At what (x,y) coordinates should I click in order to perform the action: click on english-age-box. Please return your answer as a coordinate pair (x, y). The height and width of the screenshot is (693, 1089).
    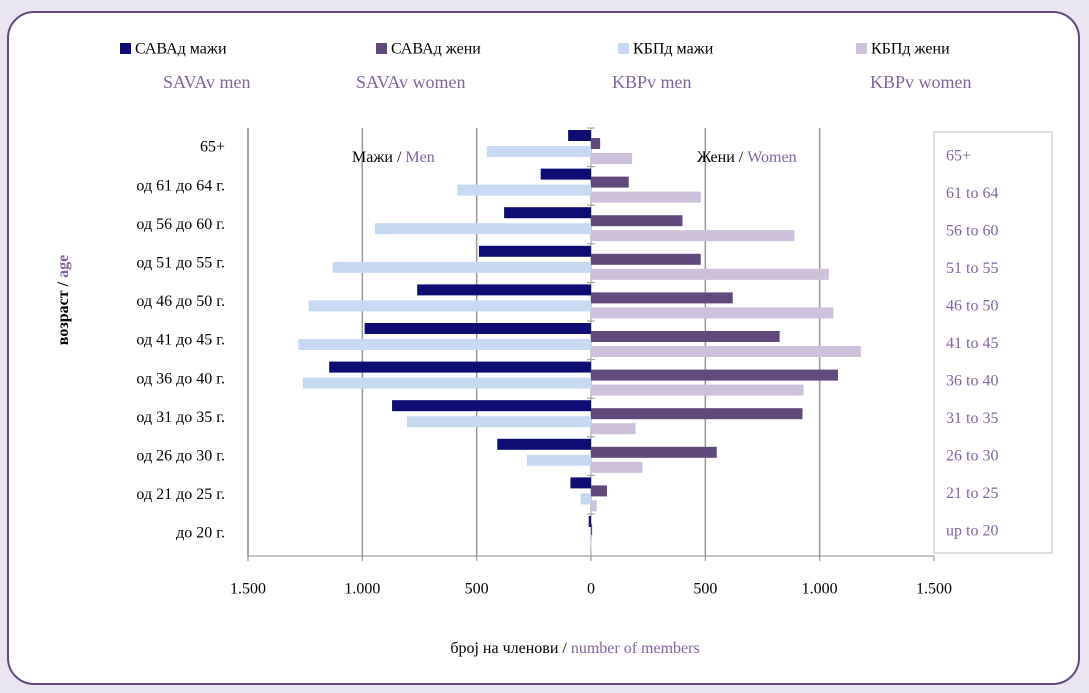
    Looking at the image, I should click on (993, 342).